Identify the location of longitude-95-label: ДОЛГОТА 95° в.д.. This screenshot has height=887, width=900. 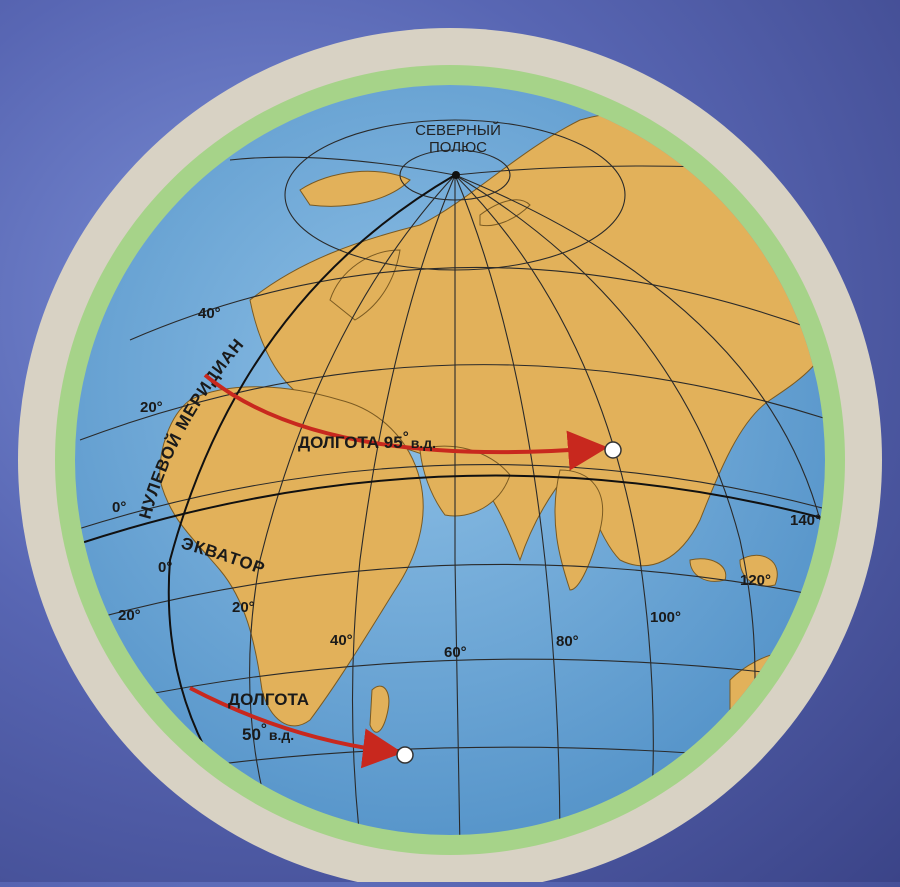
(367, 440).